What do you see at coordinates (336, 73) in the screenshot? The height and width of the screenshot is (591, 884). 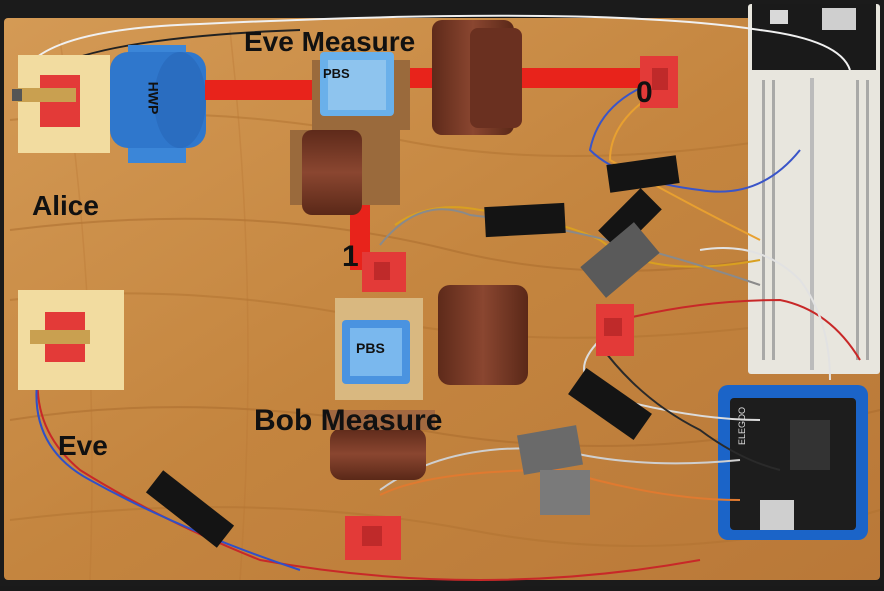 I see `pbs-top-label: PBS` at bounding box center [336, 73].